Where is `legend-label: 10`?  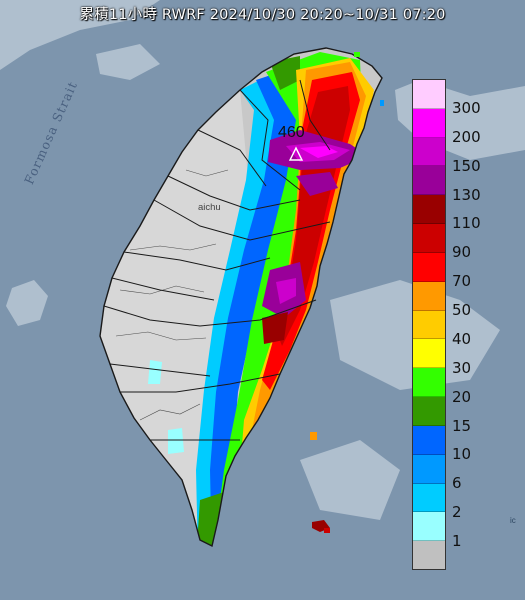
legend-label: 10 is located at coordinates (462, 454).